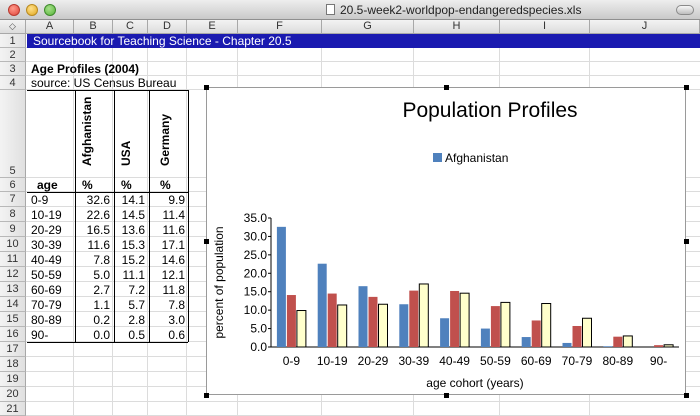 Image resolution: width=700 pixels, height=416 pixels. Describe the element at coordinates (87, 131) in the screenshot. I see `country-header-afghanistan: Afghanistan` at that location.